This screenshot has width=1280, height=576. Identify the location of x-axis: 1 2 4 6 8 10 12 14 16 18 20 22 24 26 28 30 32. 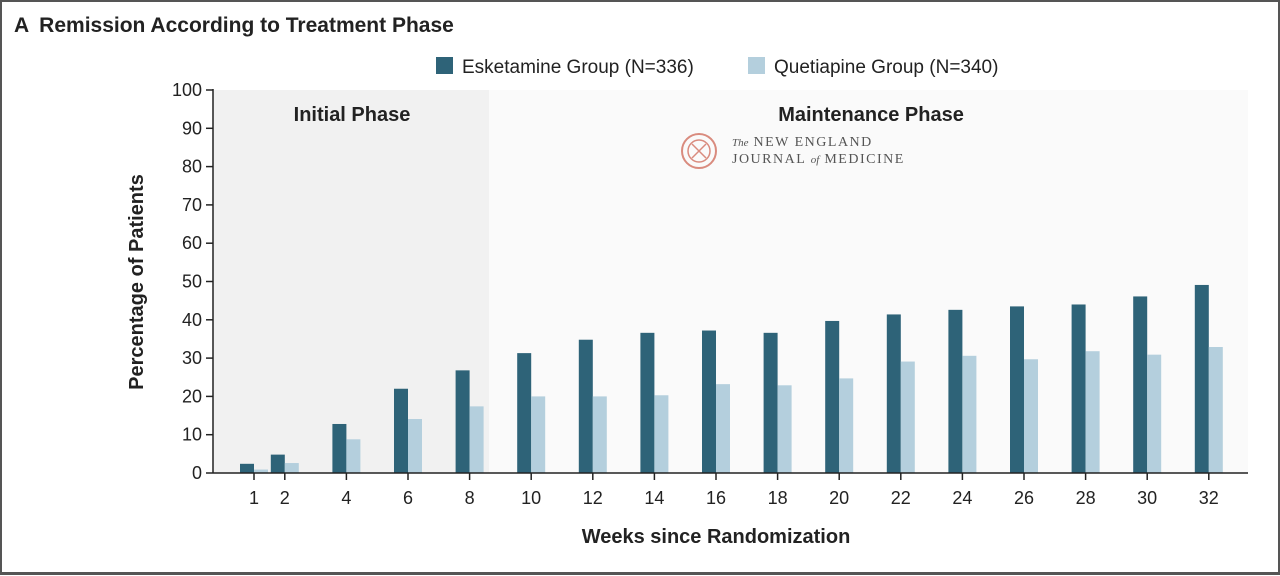
(730, 490).